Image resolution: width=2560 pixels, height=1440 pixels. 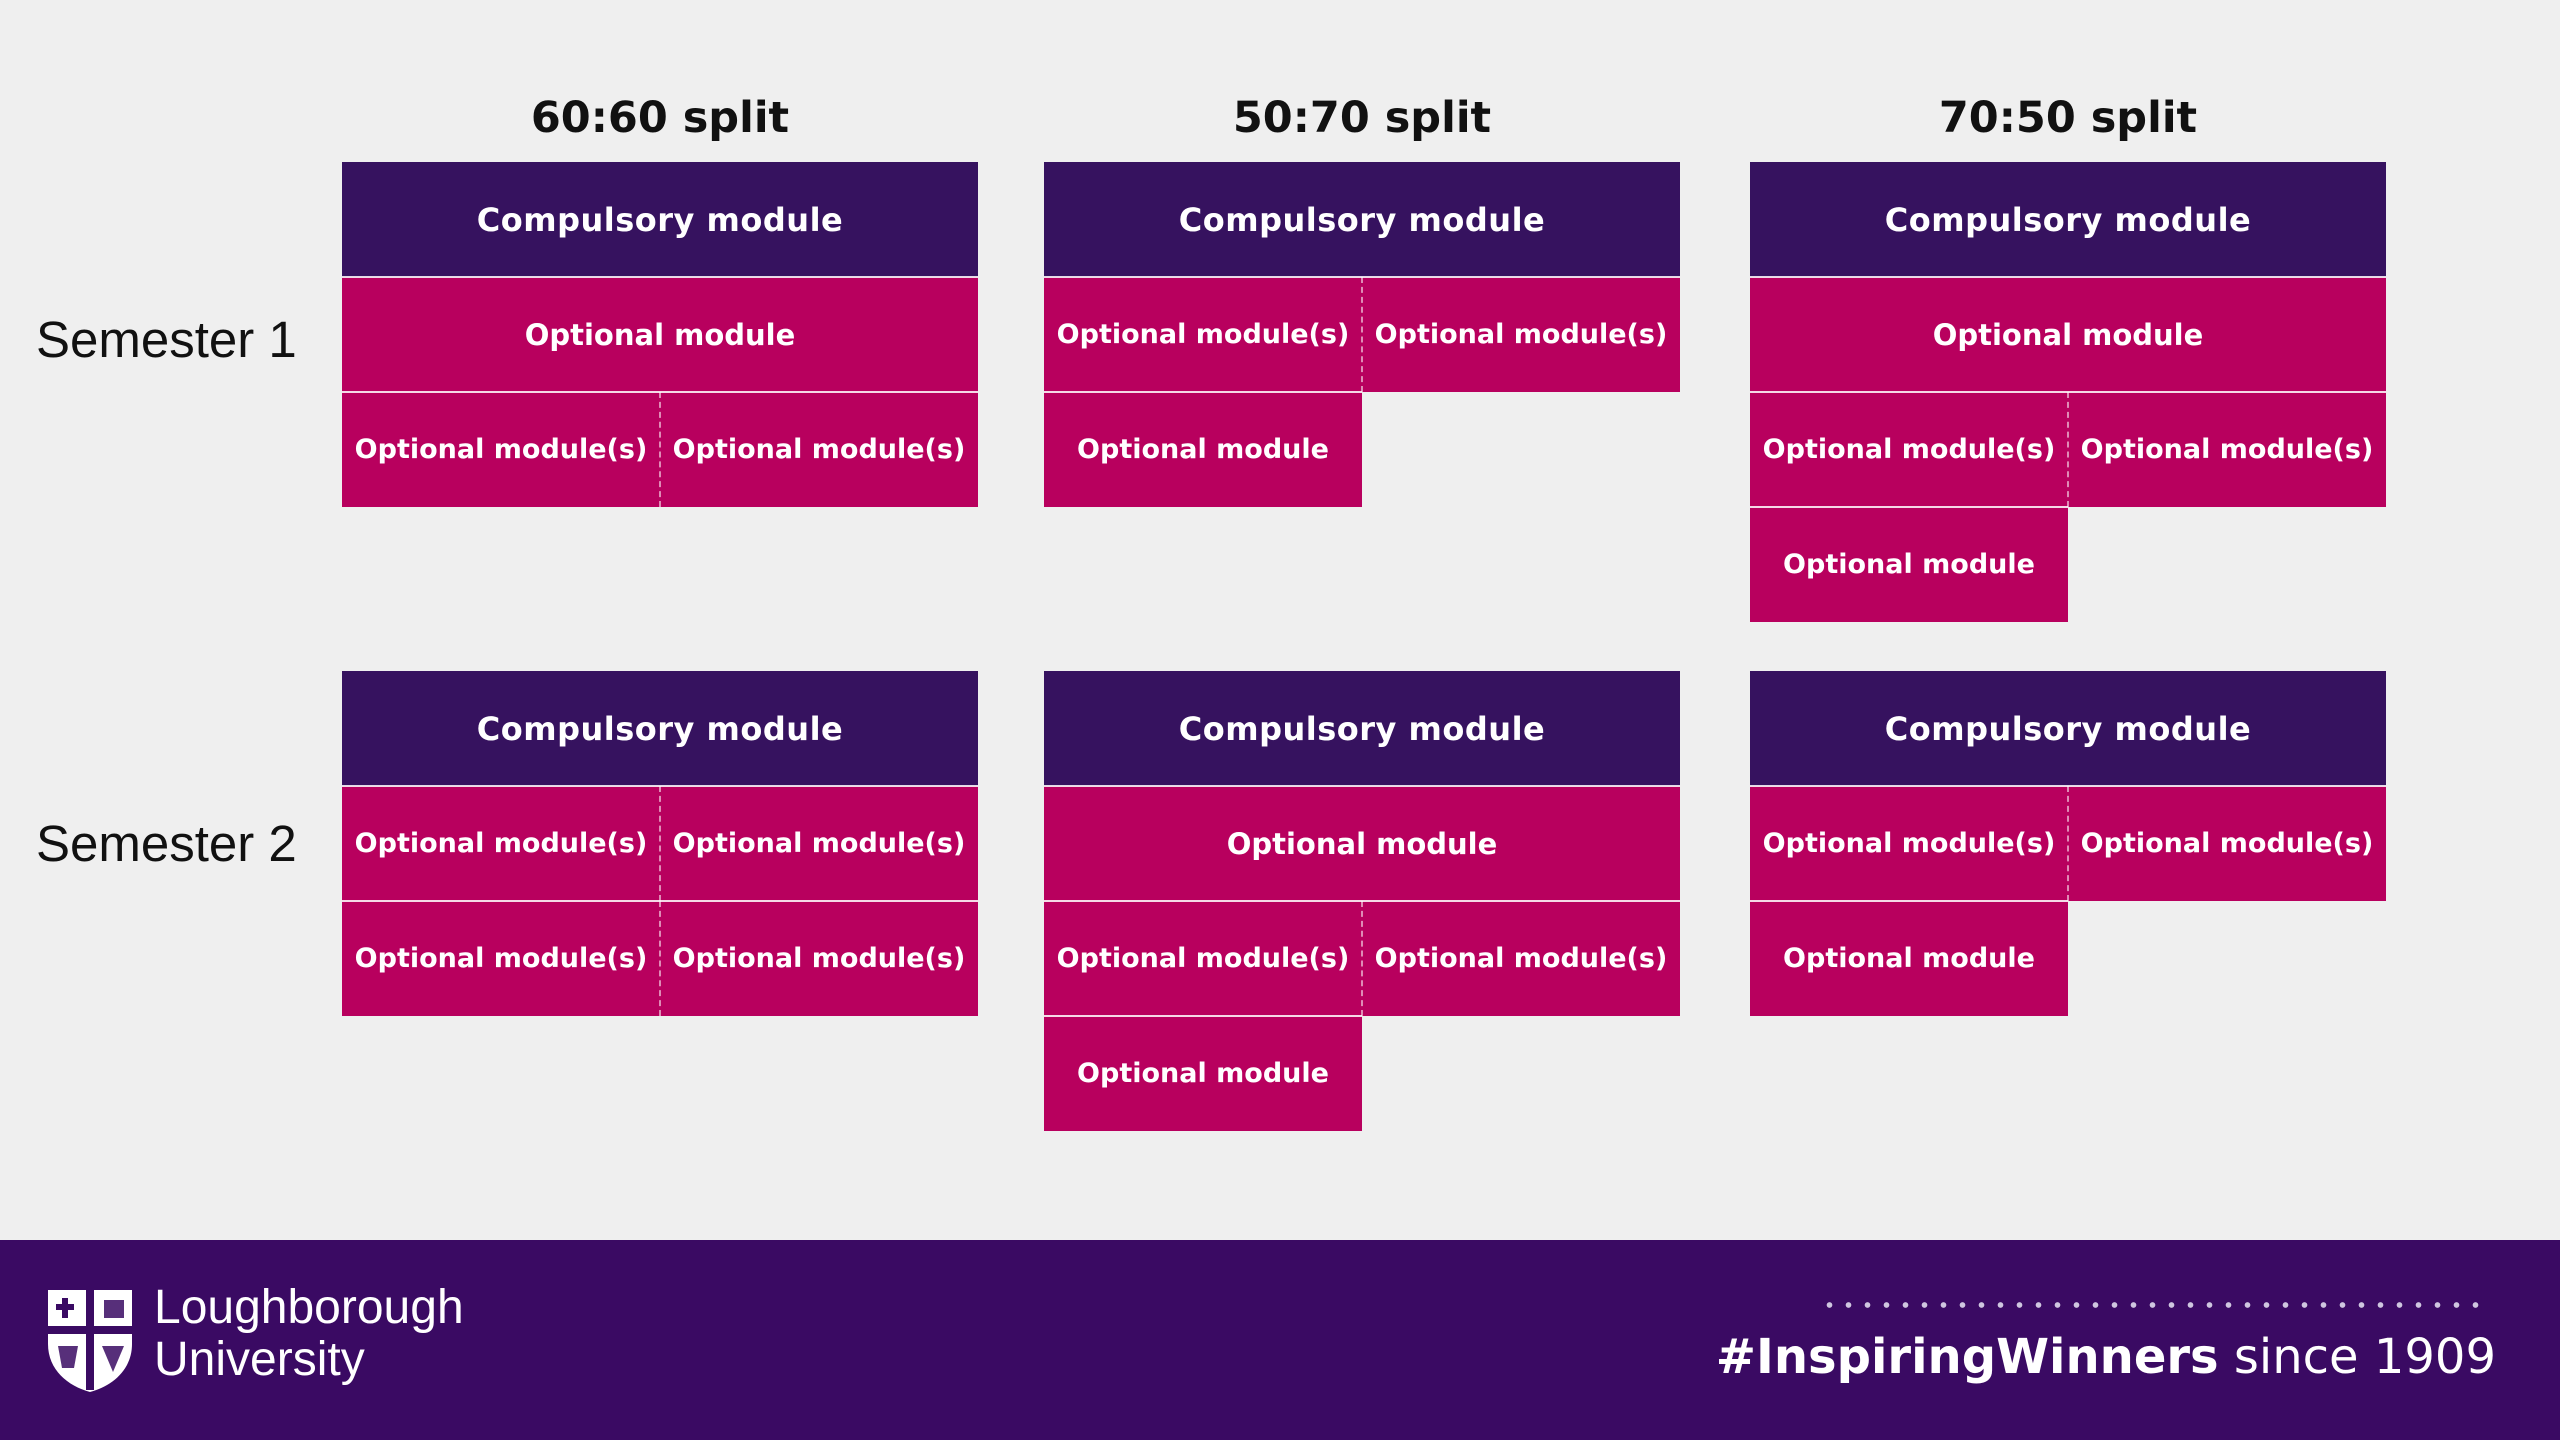 I want to click on split-title-60-60: 60:60 split, so click(x=660, y=118).